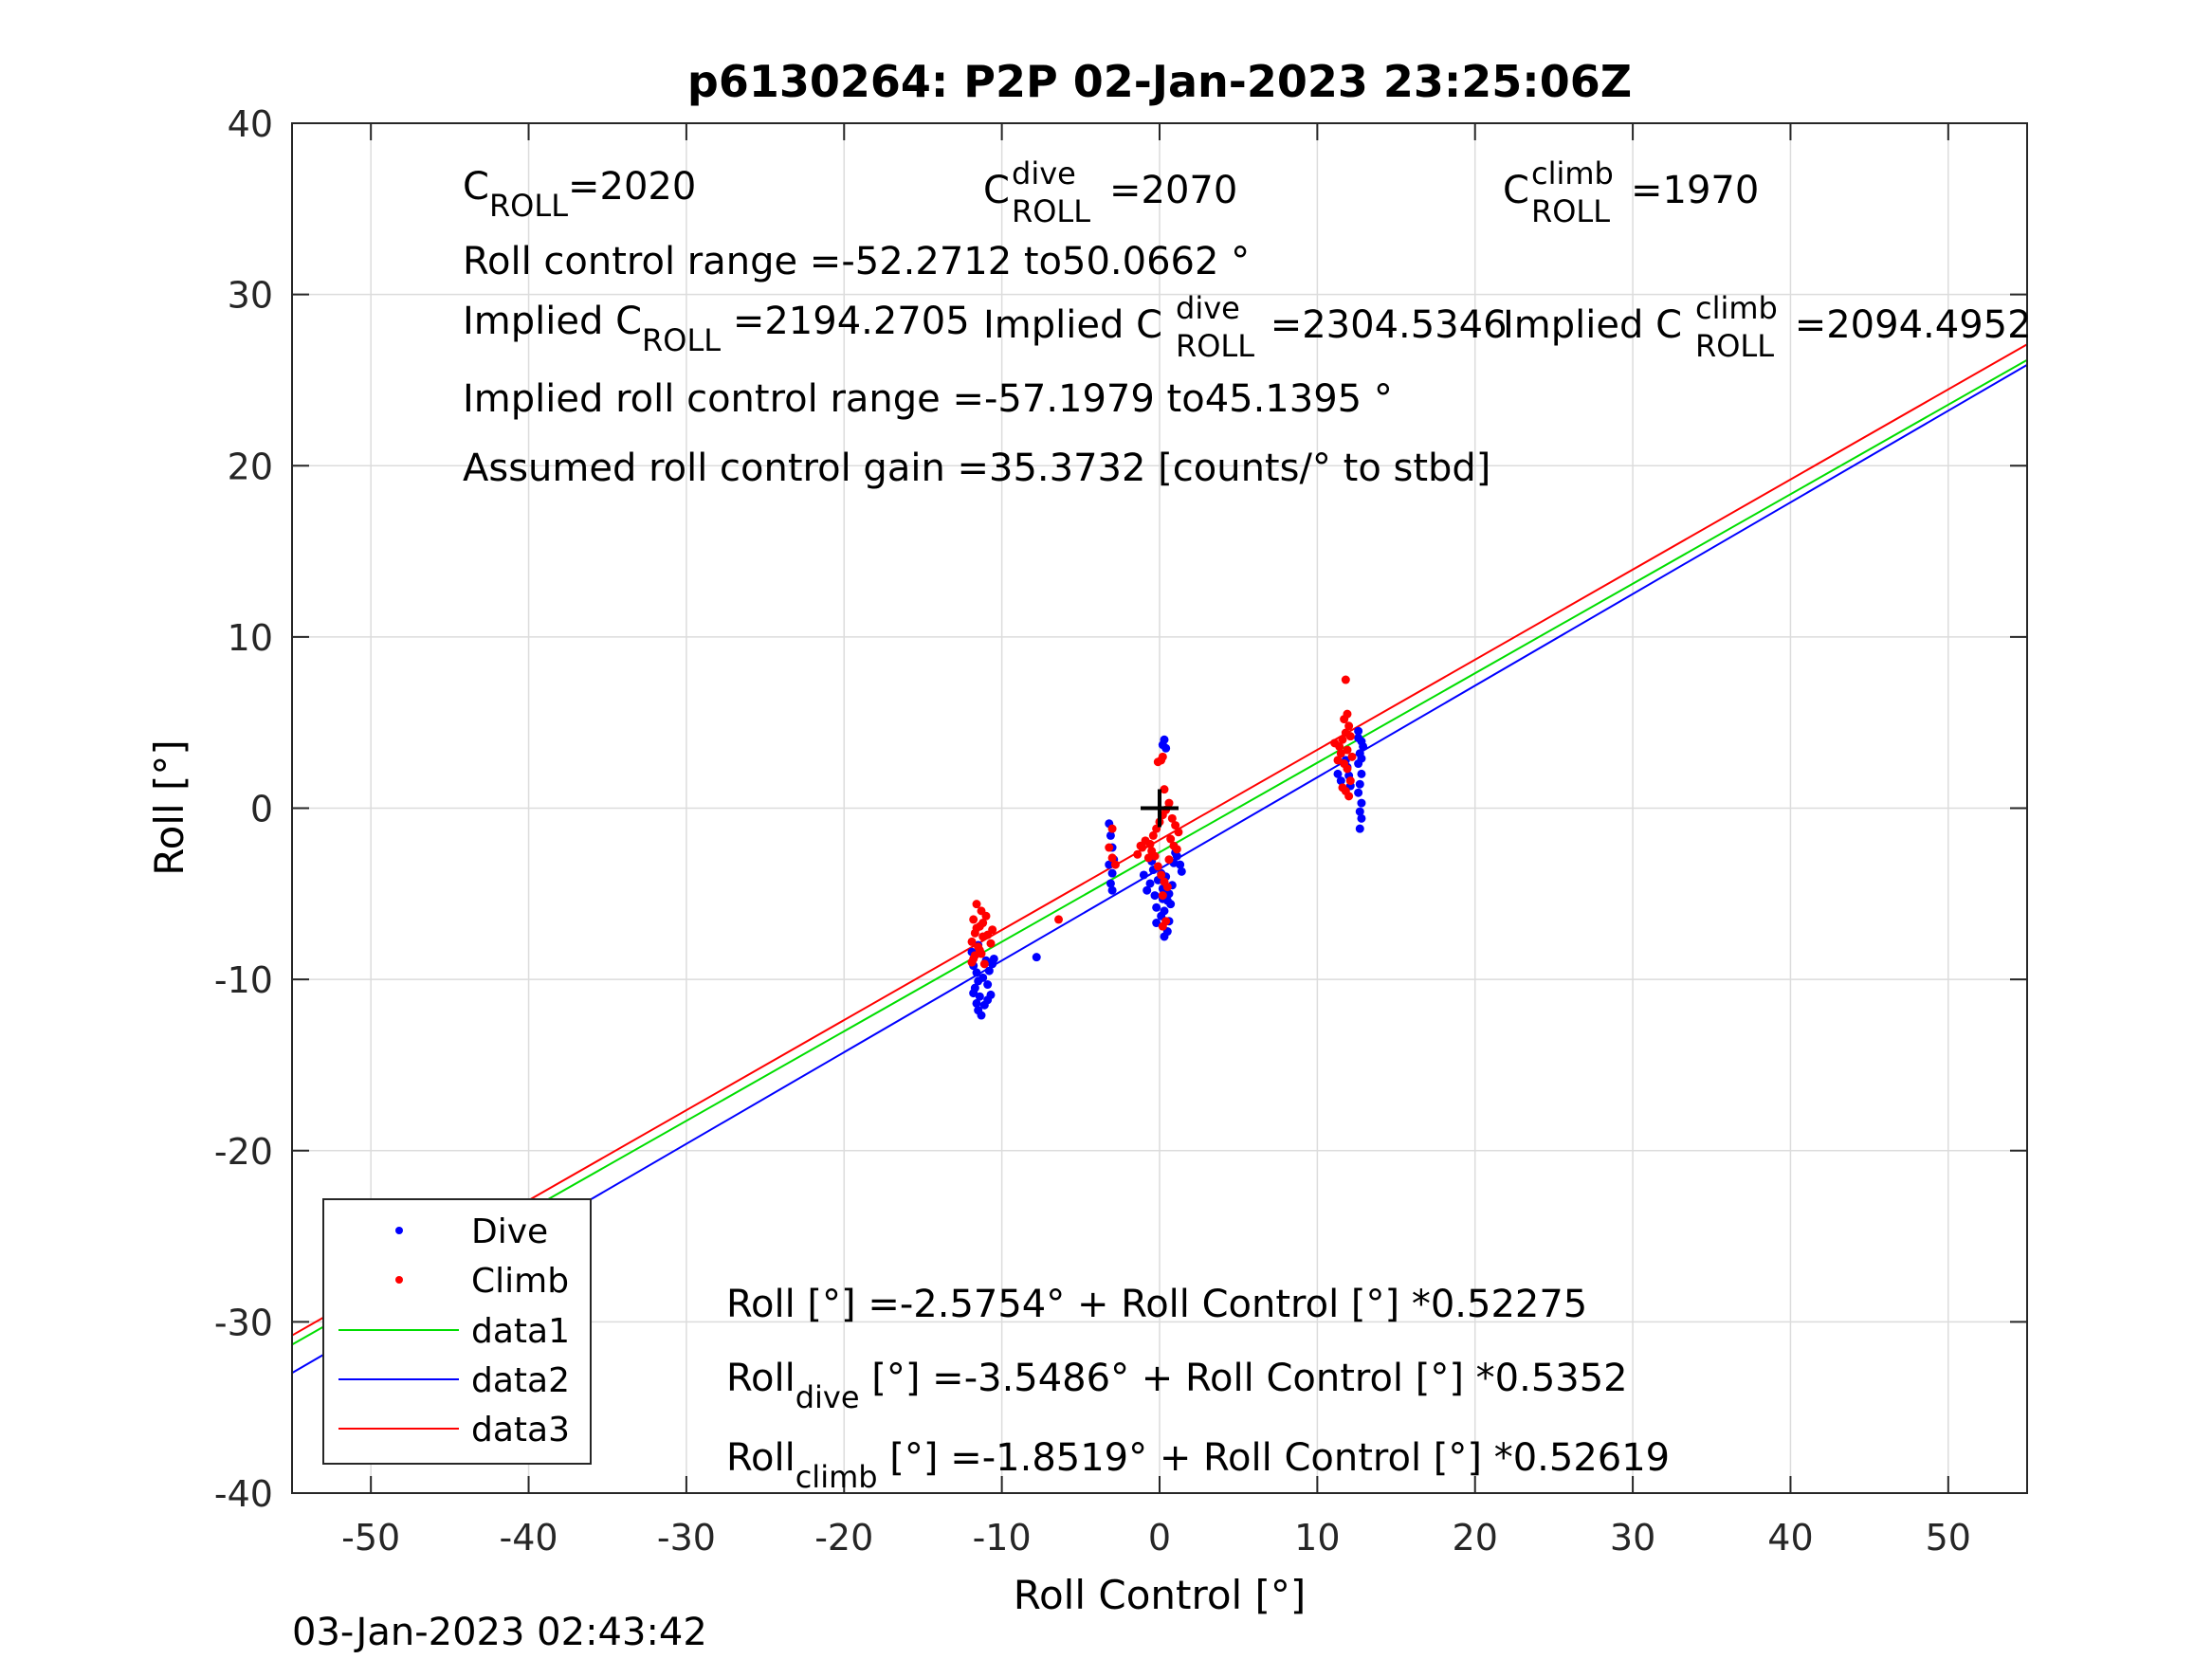 The width and height of the screenshot is (2212, 1659). What do you see at coordinates (856, 261) in the screenshot?
I see `roll-control-range: Roll control range =-52.2712 to50.0662 °` at bounding box center [856, 261].